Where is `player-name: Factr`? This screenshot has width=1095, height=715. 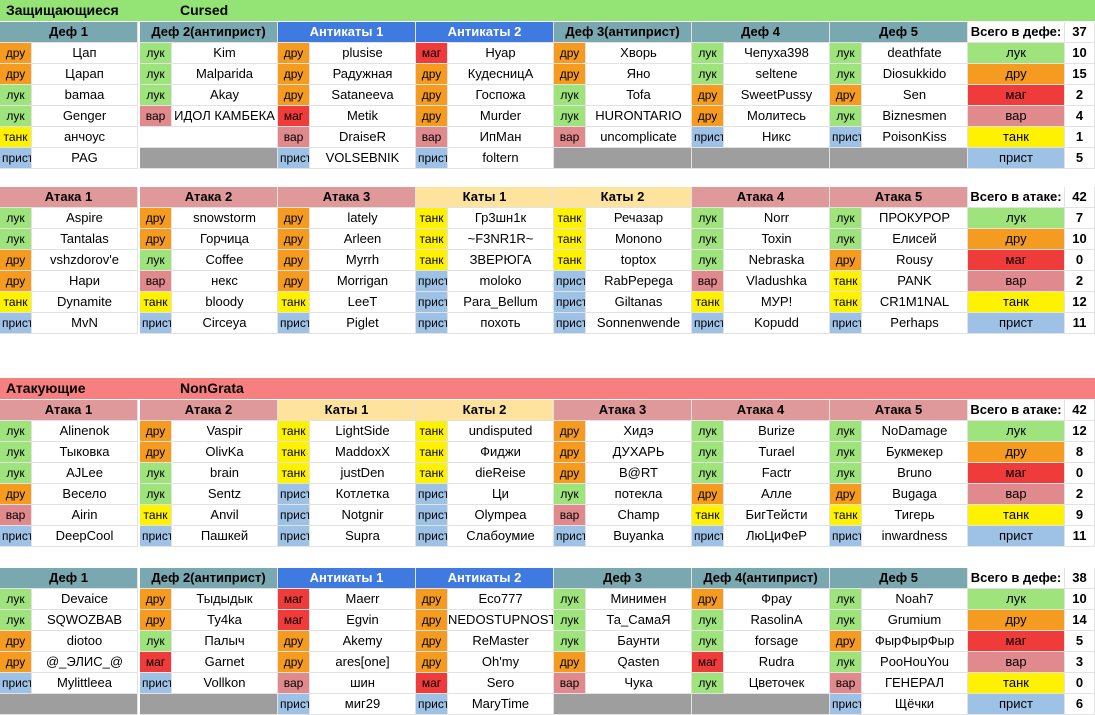
player-name: Factr is located at coordinates (777, 473).